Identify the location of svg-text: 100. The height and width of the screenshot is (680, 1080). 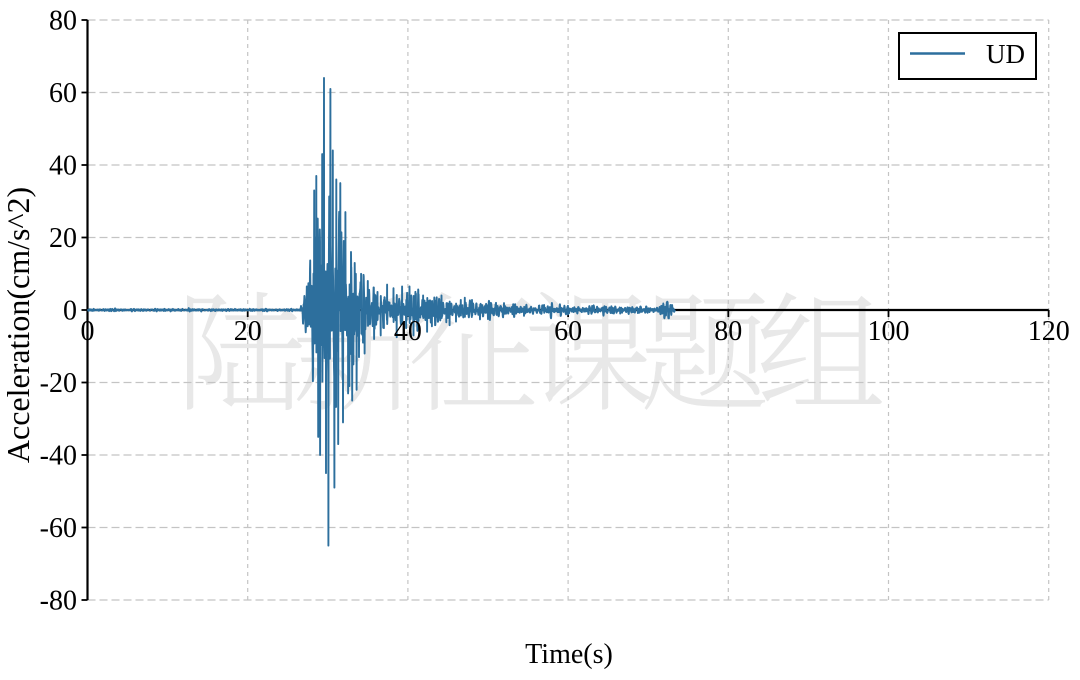
(889, 331).